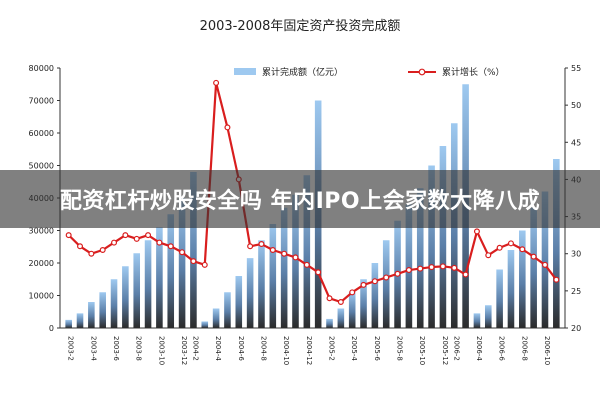 The image size is (600, 400). I want to click on x-tick-label: 2005-12, so click(445, 350).